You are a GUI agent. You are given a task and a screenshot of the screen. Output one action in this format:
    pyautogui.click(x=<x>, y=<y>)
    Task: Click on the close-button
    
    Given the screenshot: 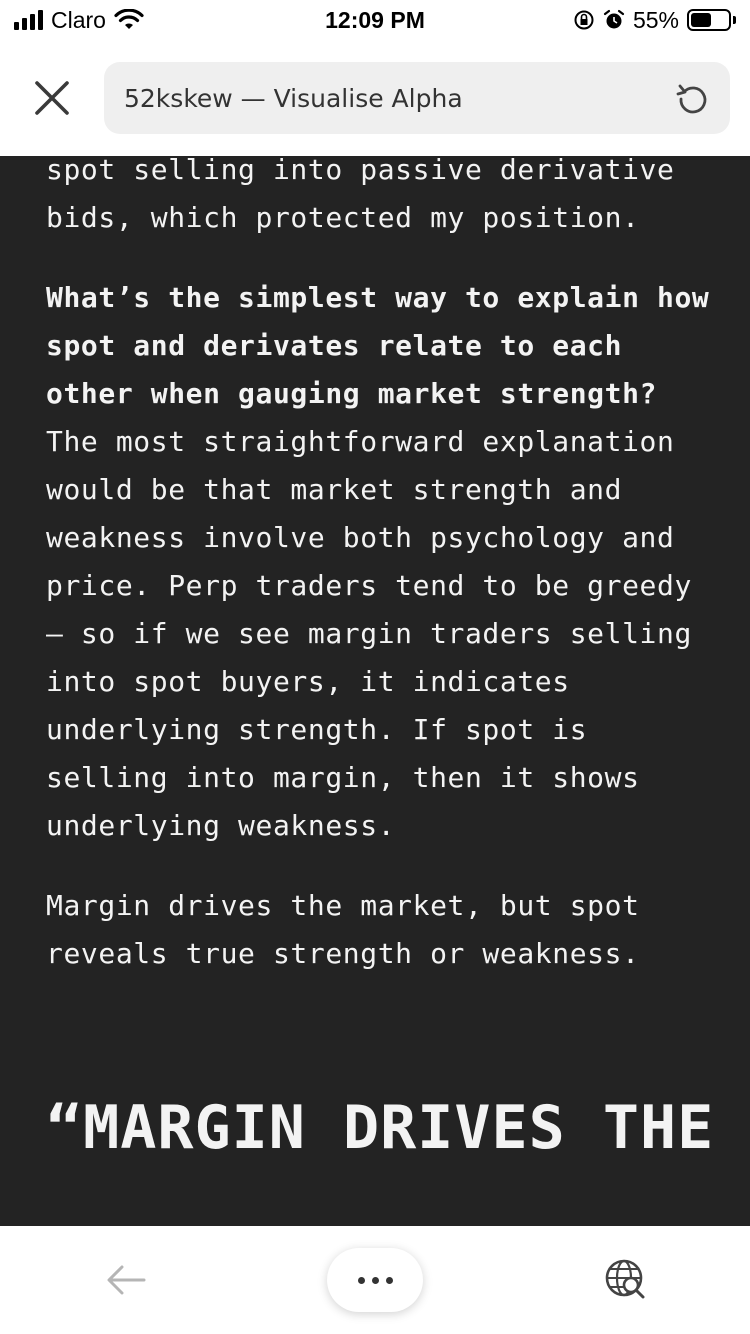 What is the action you would take?
    pyautogui.click(x=52, y=98)
    